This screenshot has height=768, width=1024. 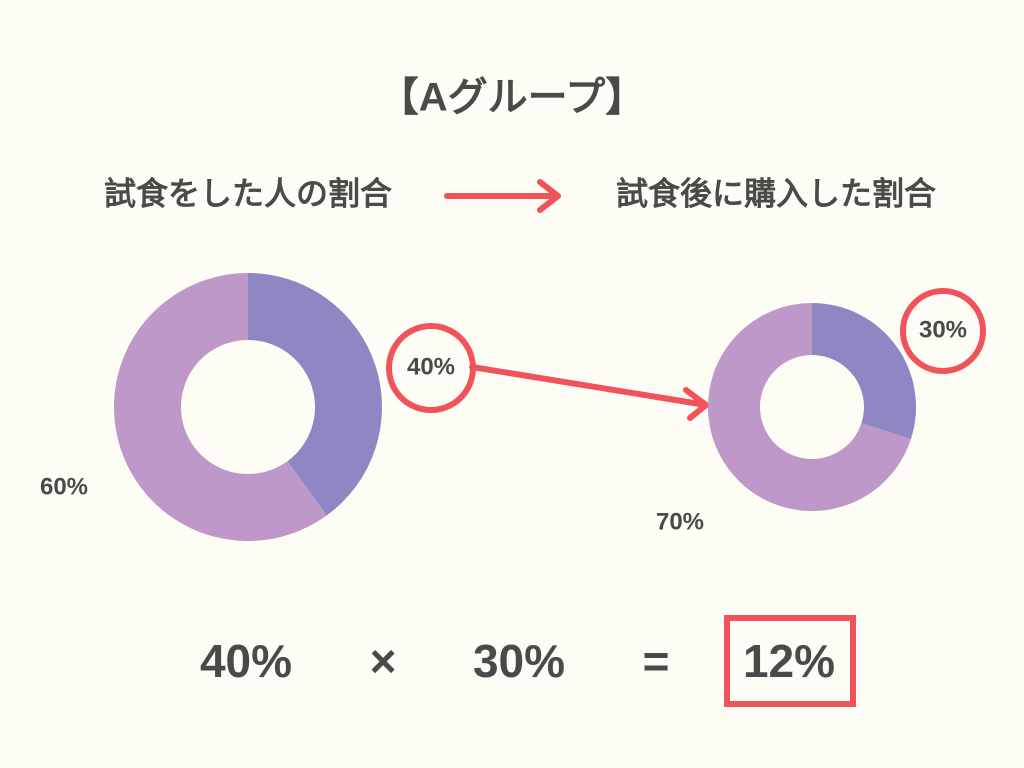 I want to click on top-arrow, so click(x=502, y=196).